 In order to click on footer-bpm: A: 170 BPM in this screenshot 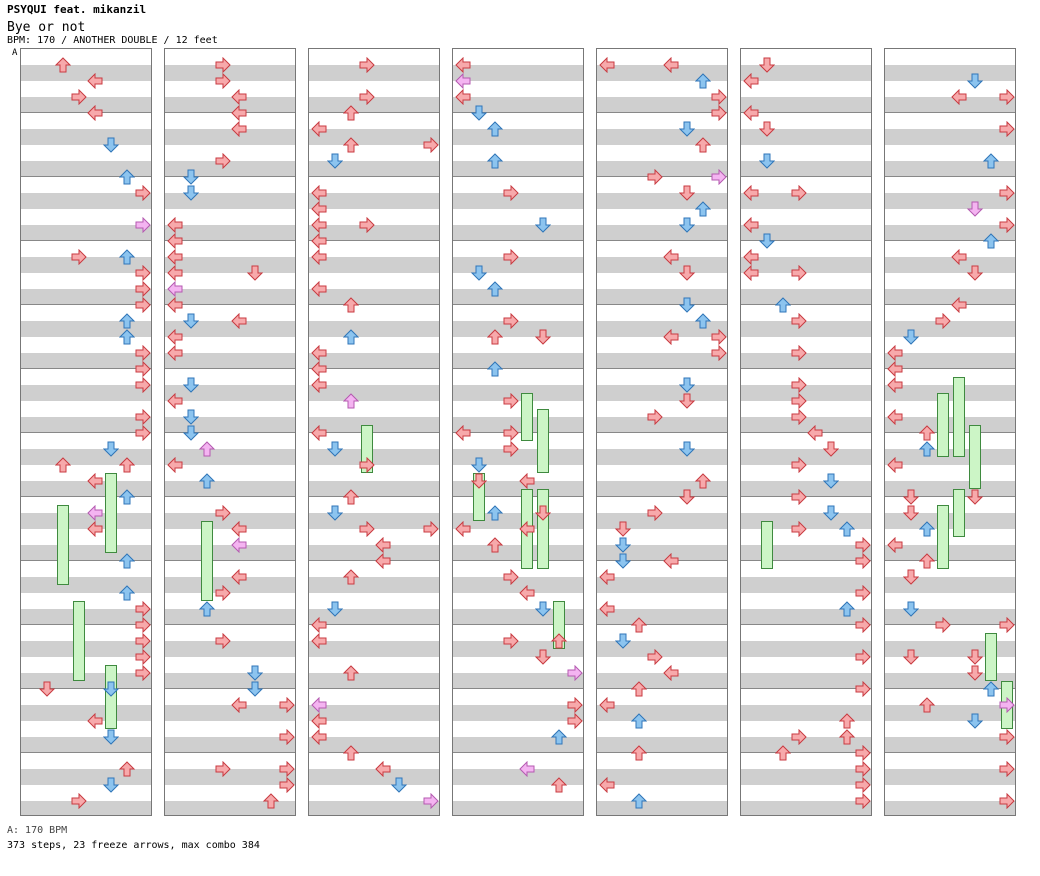, I will do `click(37, 830)`.